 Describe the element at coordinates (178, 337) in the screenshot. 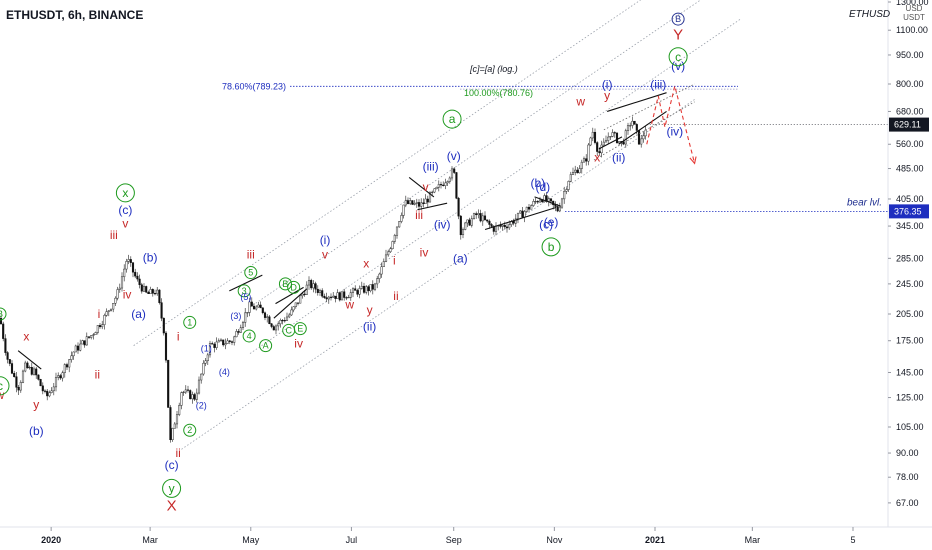

I see `wave-label: i` at that location.